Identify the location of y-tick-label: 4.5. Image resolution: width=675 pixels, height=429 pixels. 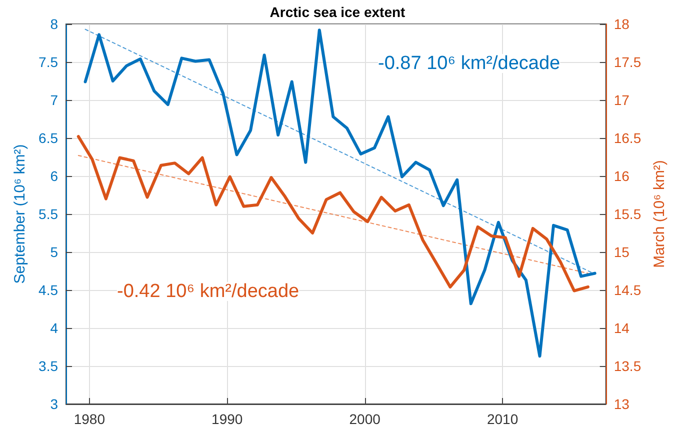
(48, 290).